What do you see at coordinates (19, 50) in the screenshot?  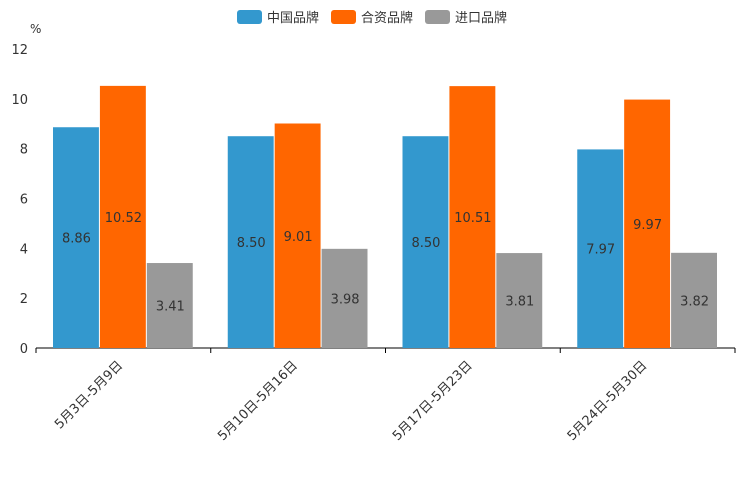 I see `y-tick-label-6: 12` at bounding box center [19, 50].